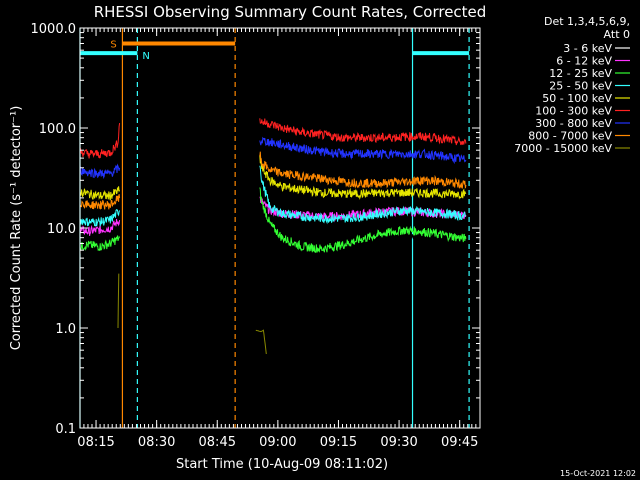 The width and height of the screenshot is (640, 480). Describe the element at coordinates (398, 442) in the screenshot. I see `x-tick-label-5: 09:30` at that location.